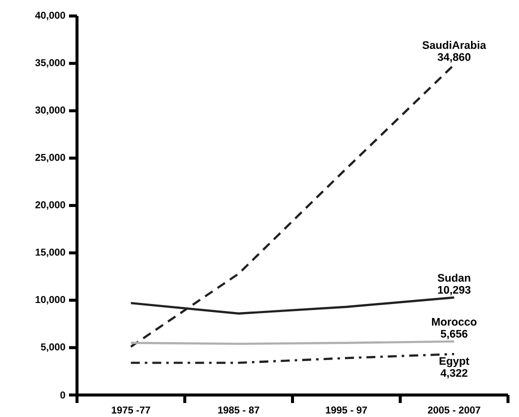  I want to click on y-tick-label: 5,000, so click(53, 347).